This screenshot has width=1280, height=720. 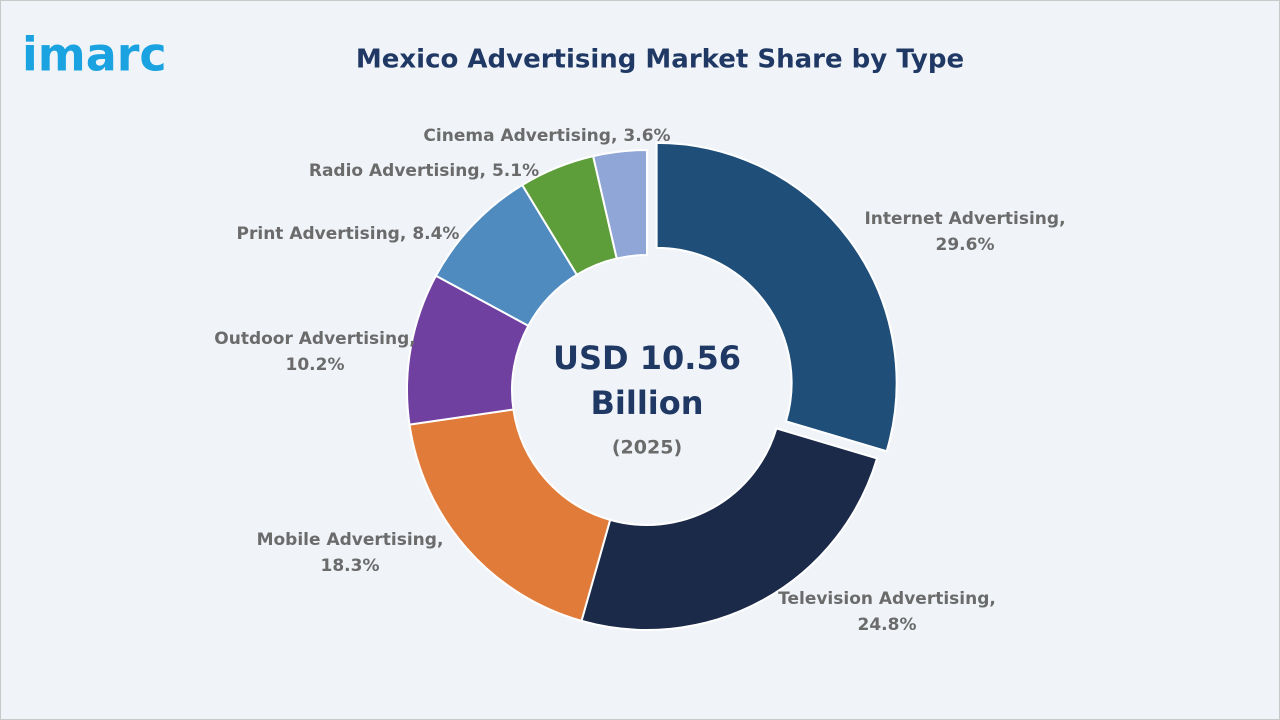 I want to click on slice-label: Radio Advertising, 5.1%, so click(x=424, y=171).